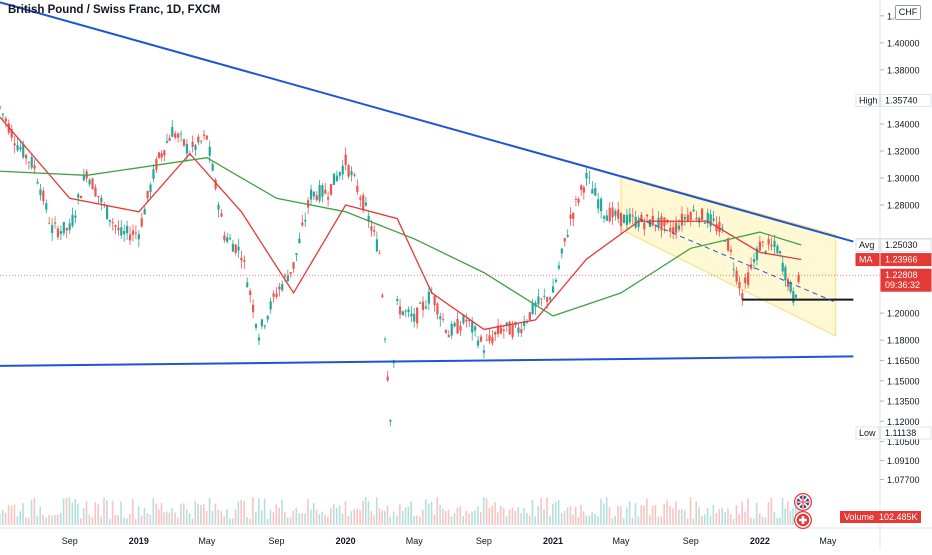 The image size is (932, 555). Describe the element at coordinates (903, 402) in the screenshot. I see `y-tick-label: 1.13500` at that location.